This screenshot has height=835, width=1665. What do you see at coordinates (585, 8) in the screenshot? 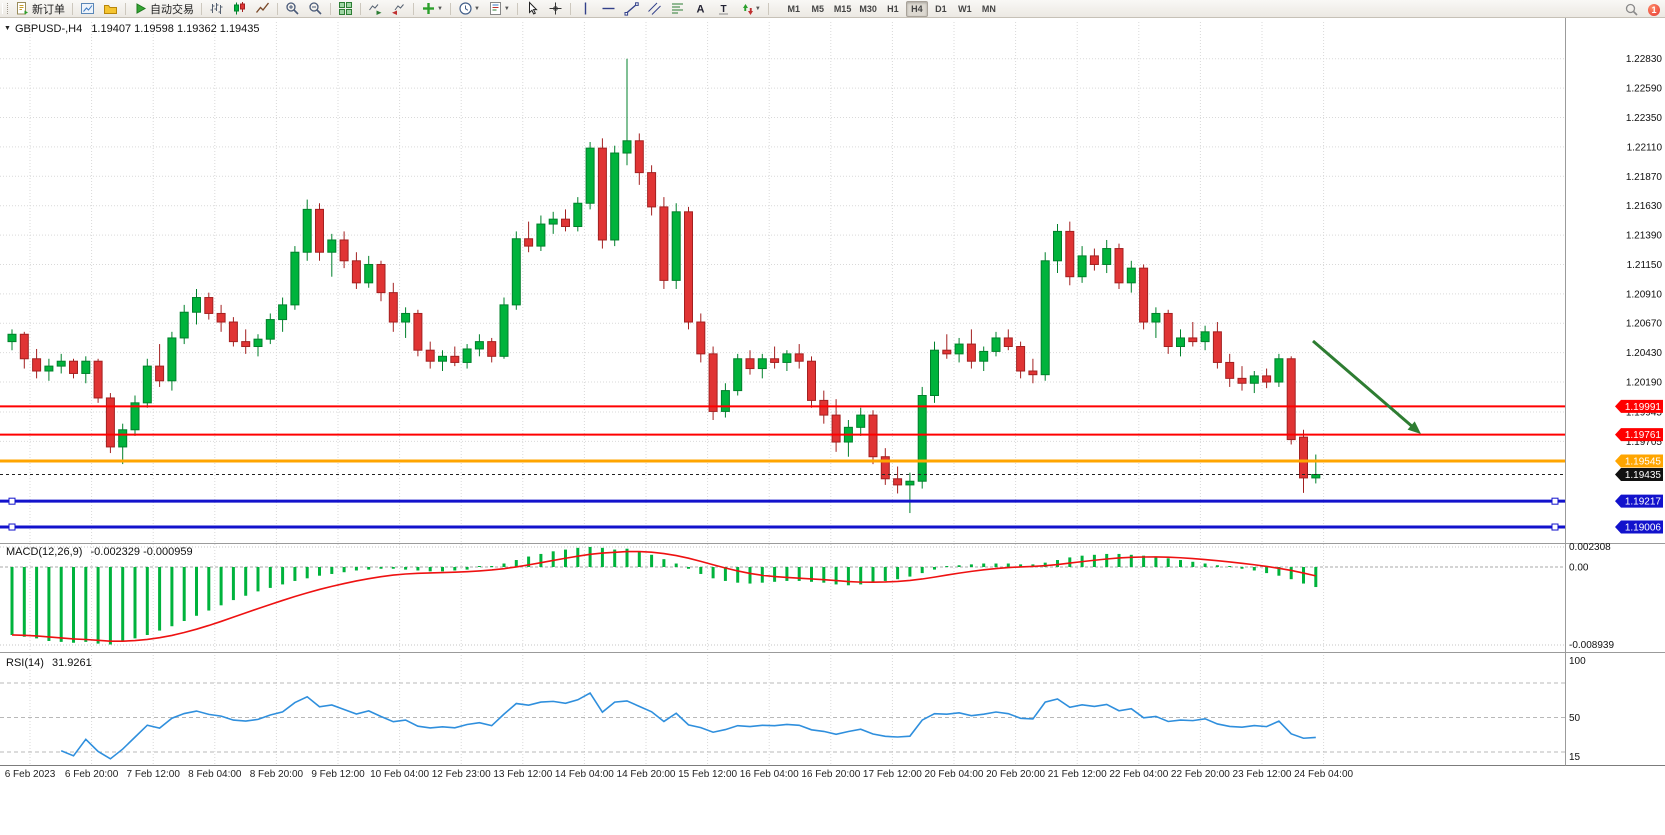
I see `vertical-line-button` at bounding box center [585, 8].